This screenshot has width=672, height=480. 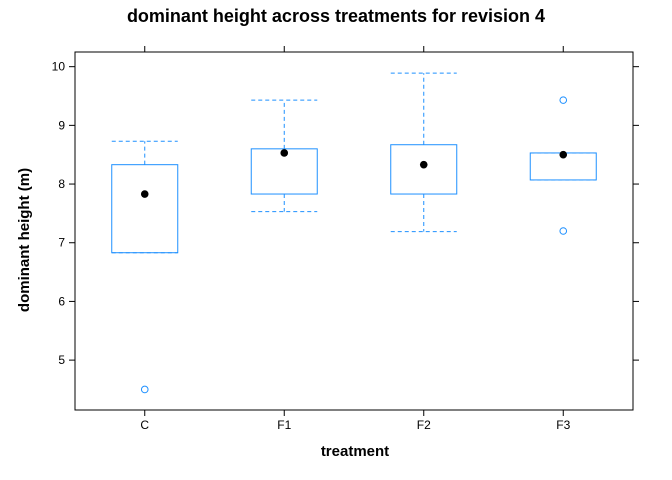 What do you see at coordinates (61, 360) in the screenshot?
I see `y-tick-label-5: 5` at bounding box center [61, 360].